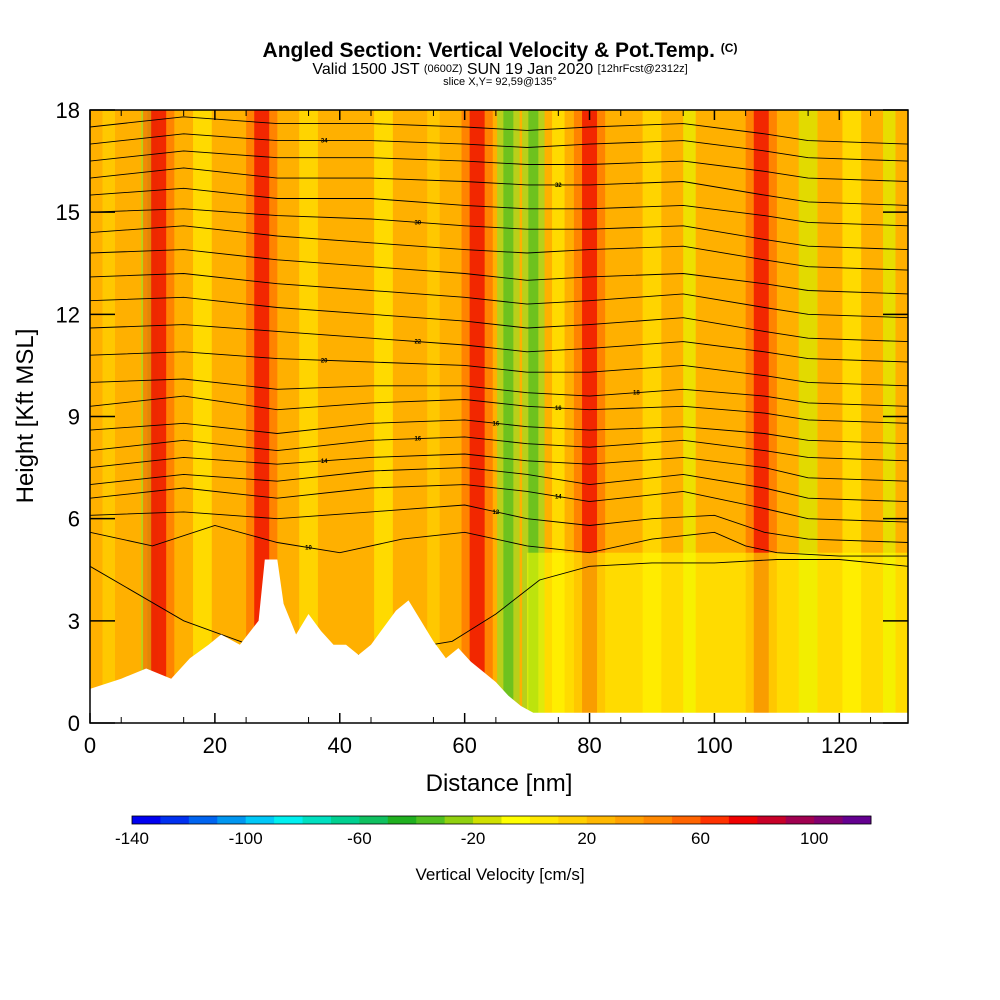 The image size is (1000, 1000). I want to click on colorbar-tick-label-100: 100, so click(814, 838).